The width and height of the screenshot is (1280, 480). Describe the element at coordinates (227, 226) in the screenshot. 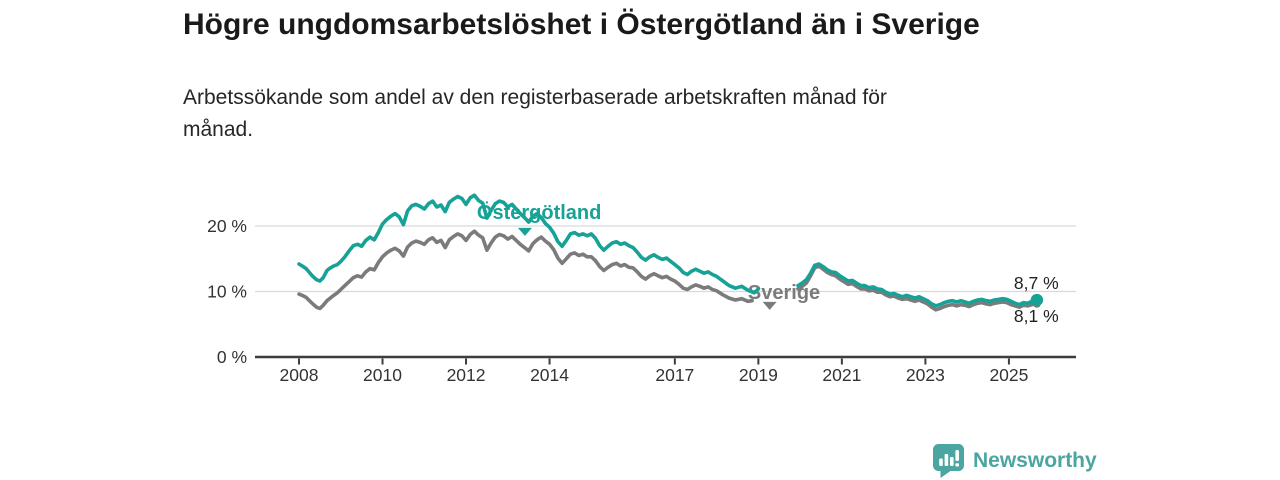

I see `y-tick-label-20: 20 %` at that location.